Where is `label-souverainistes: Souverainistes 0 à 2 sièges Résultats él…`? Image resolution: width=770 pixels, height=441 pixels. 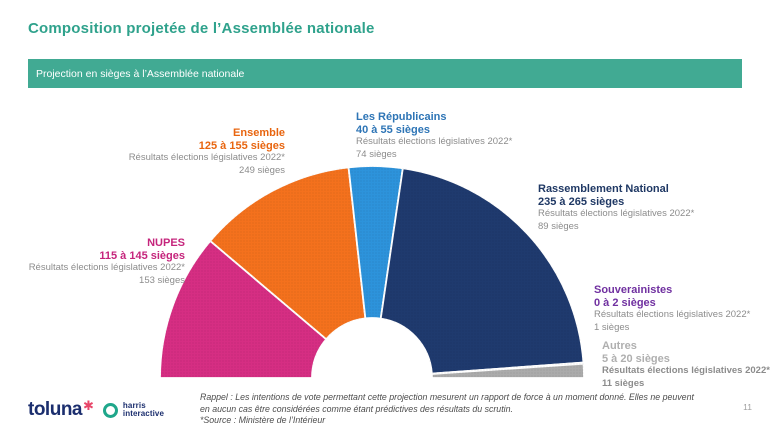
label-souverainistes: Souverainistes 0 à 2 sièges Résultats él… is located at coordinates (672, 309).